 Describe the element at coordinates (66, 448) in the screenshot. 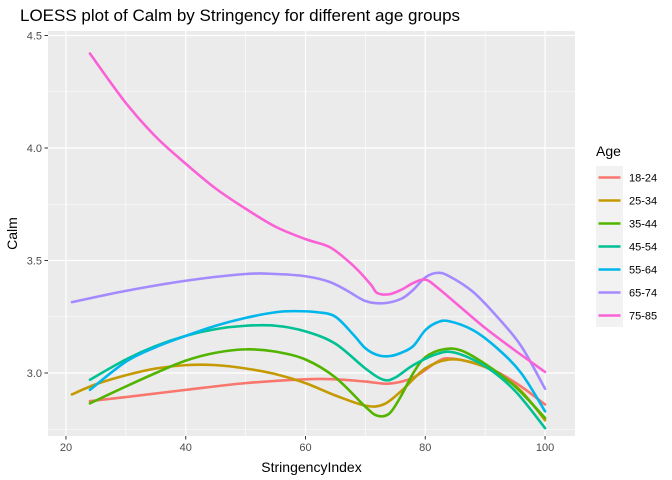

I see `x-tick-label: 20` at that location.